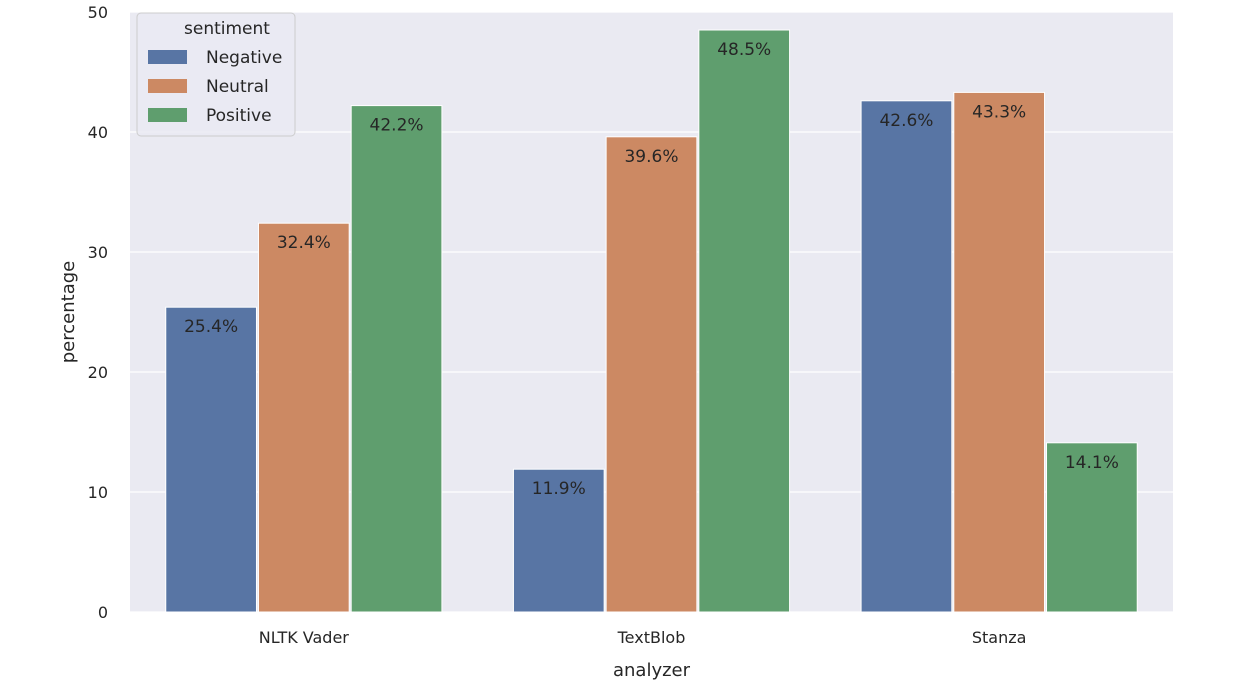  I want to click on y-tick-label: 20, so click(98, 372).